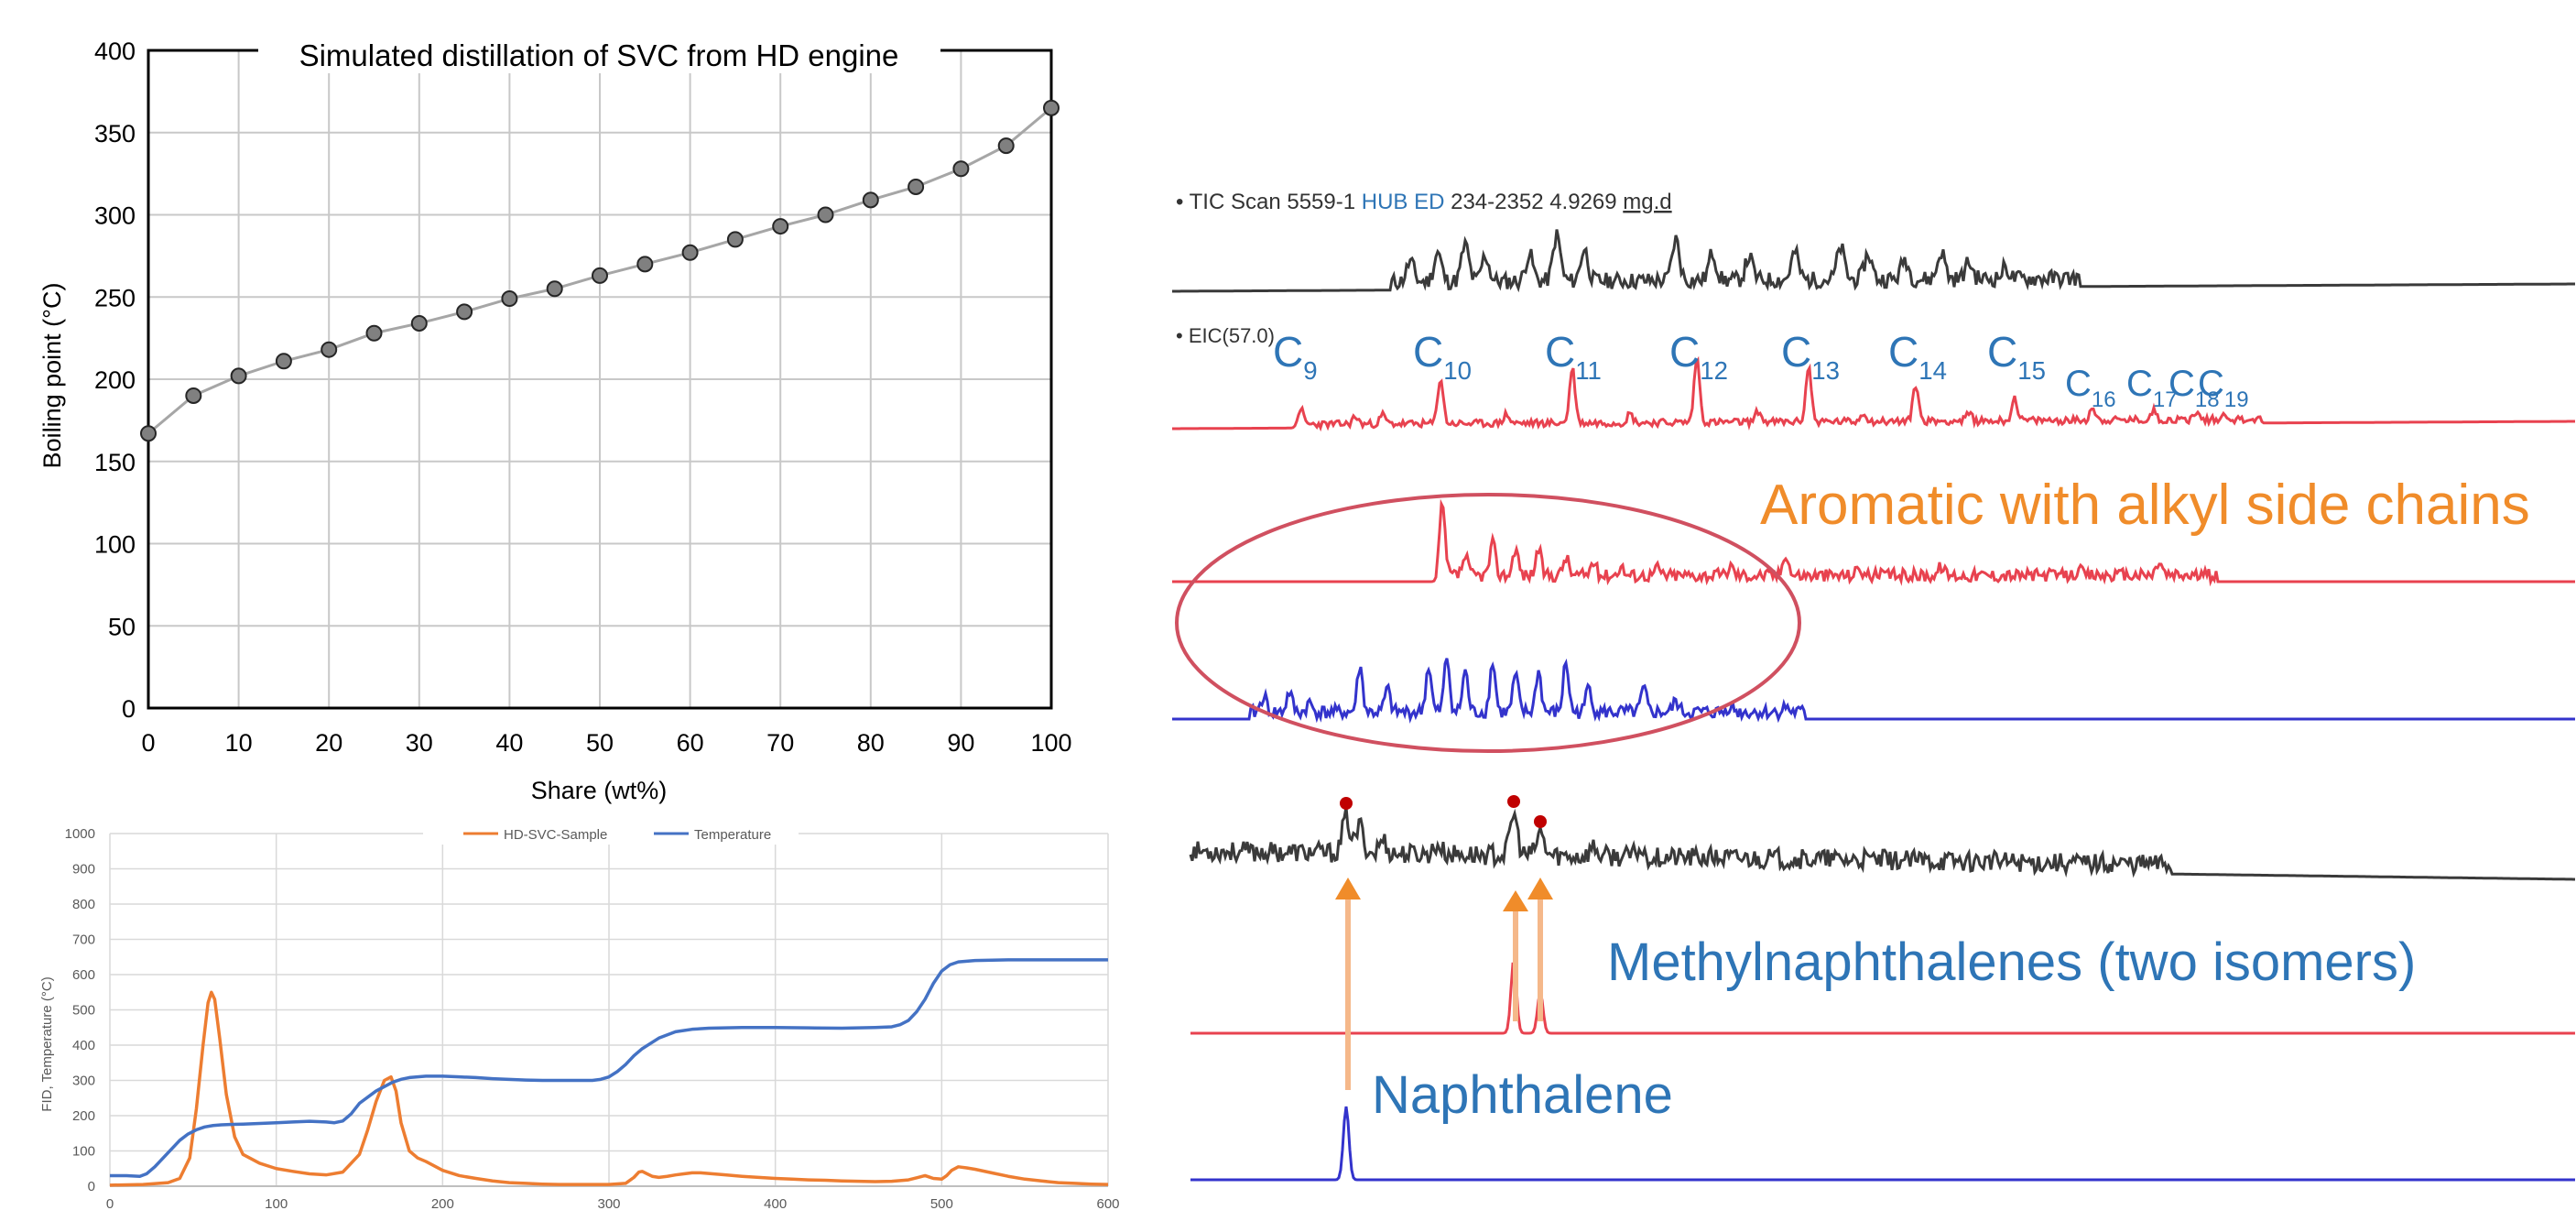 The height and width of the screenshot is (1232, 2576). What do you see at coordinates (611, 833) in the screenshot?
I see `legend: HD-SVC-Sample Temperature` at bounding box center [611, 833].